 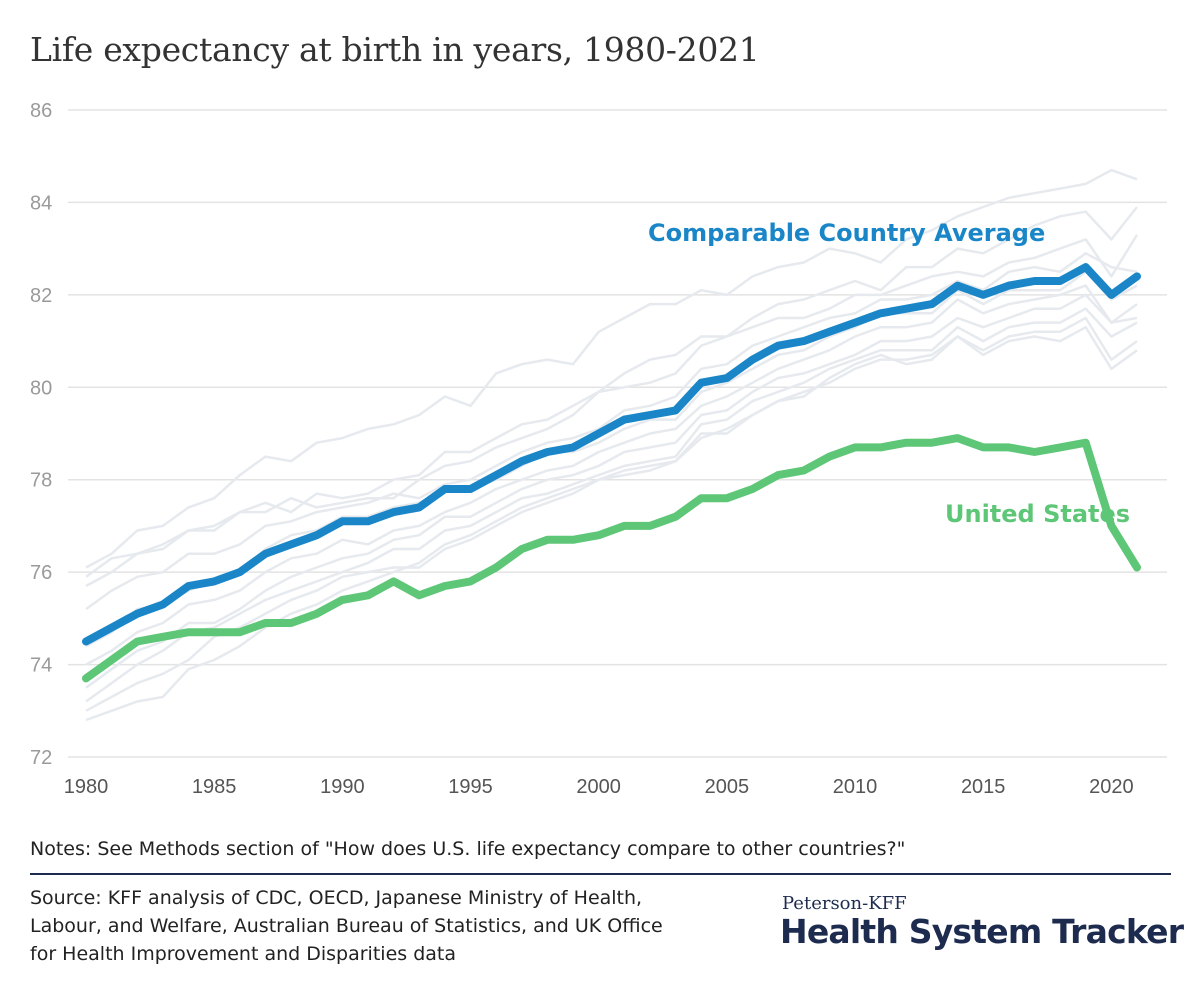 I want to click on x-axis-ticks: 1980 1985 1990 1995 2000 2005 2010 2015 2020, so click(x=599, y=787).